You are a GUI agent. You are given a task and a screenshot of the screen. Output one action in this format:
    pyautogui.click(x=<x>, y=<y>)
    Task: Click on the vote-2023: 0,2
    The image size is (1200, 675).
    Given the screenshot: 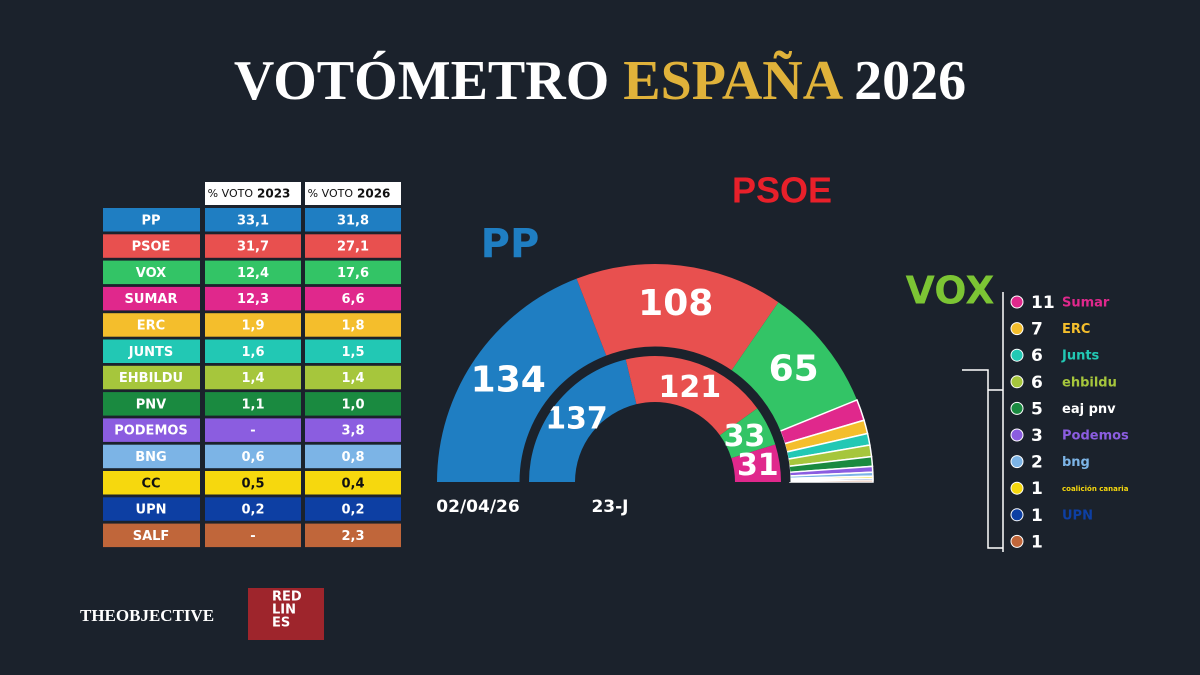 What is the action you would take?
    pyautogui.click(x=252, y=510)
    